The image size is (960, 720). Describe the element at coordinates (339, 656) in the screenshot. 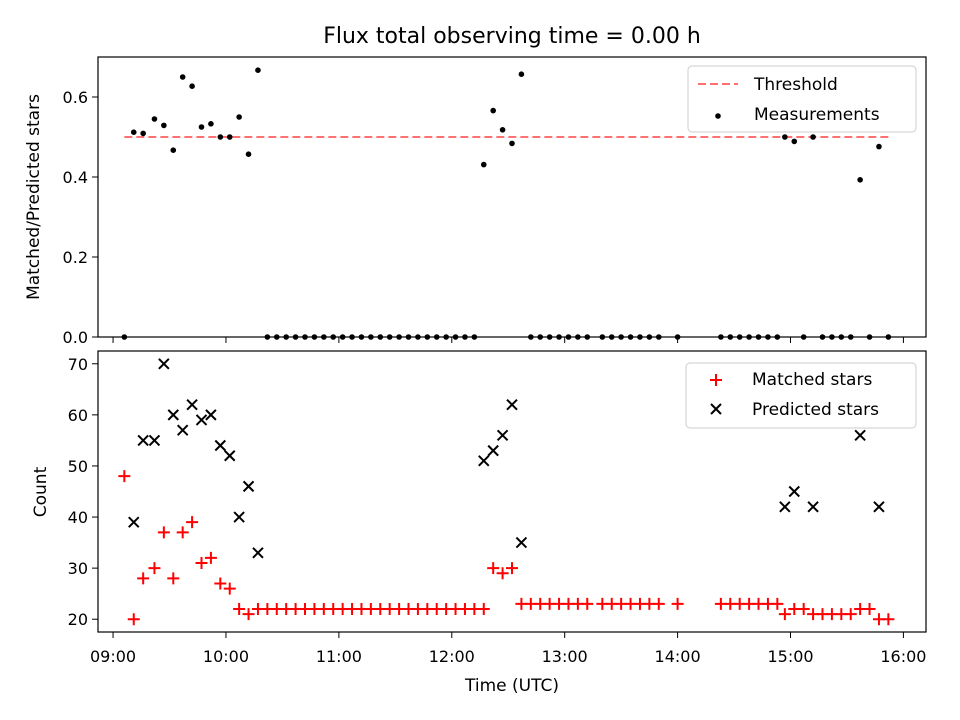

I see `x-tick-label: 11:00` at that location.